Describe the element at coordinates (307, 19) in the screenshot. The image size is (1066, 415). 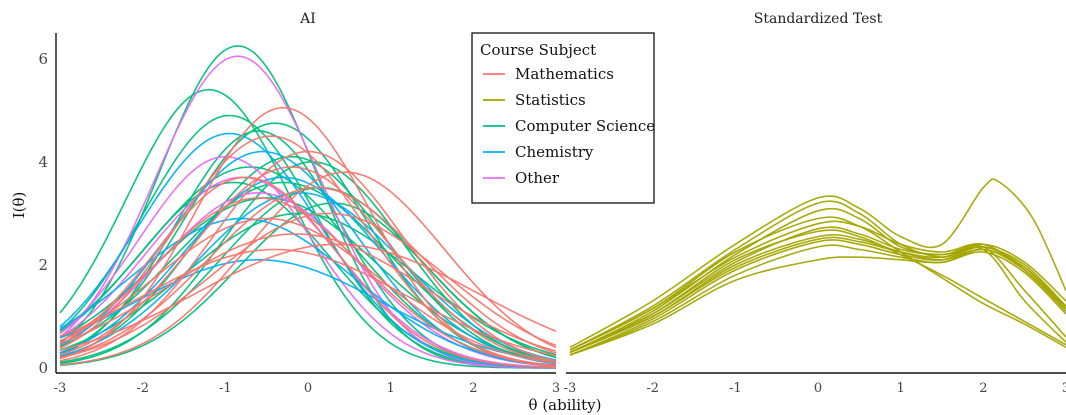
I see `panel-title: AI` at that location.